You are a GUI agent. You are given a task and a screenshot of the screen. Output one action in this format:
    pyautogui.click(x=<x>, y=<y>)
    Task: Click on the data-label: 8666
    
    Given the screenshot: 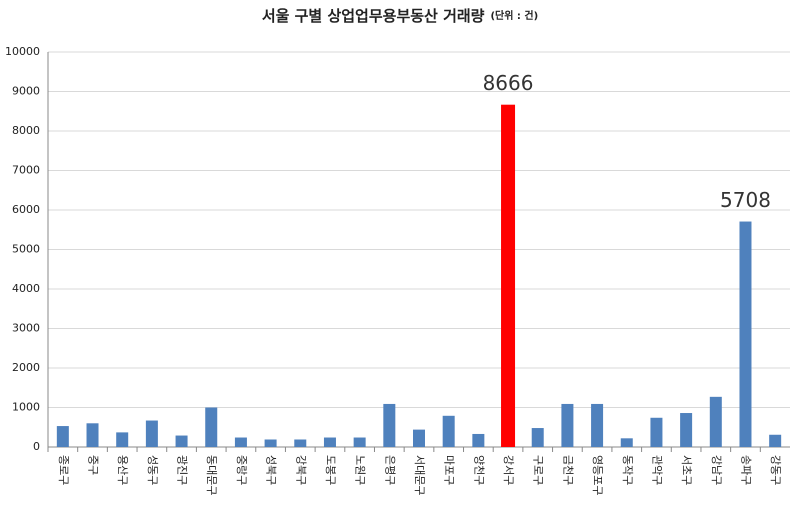 What is the action you would take?
    pyautogui.click(x=508, y=83)
    